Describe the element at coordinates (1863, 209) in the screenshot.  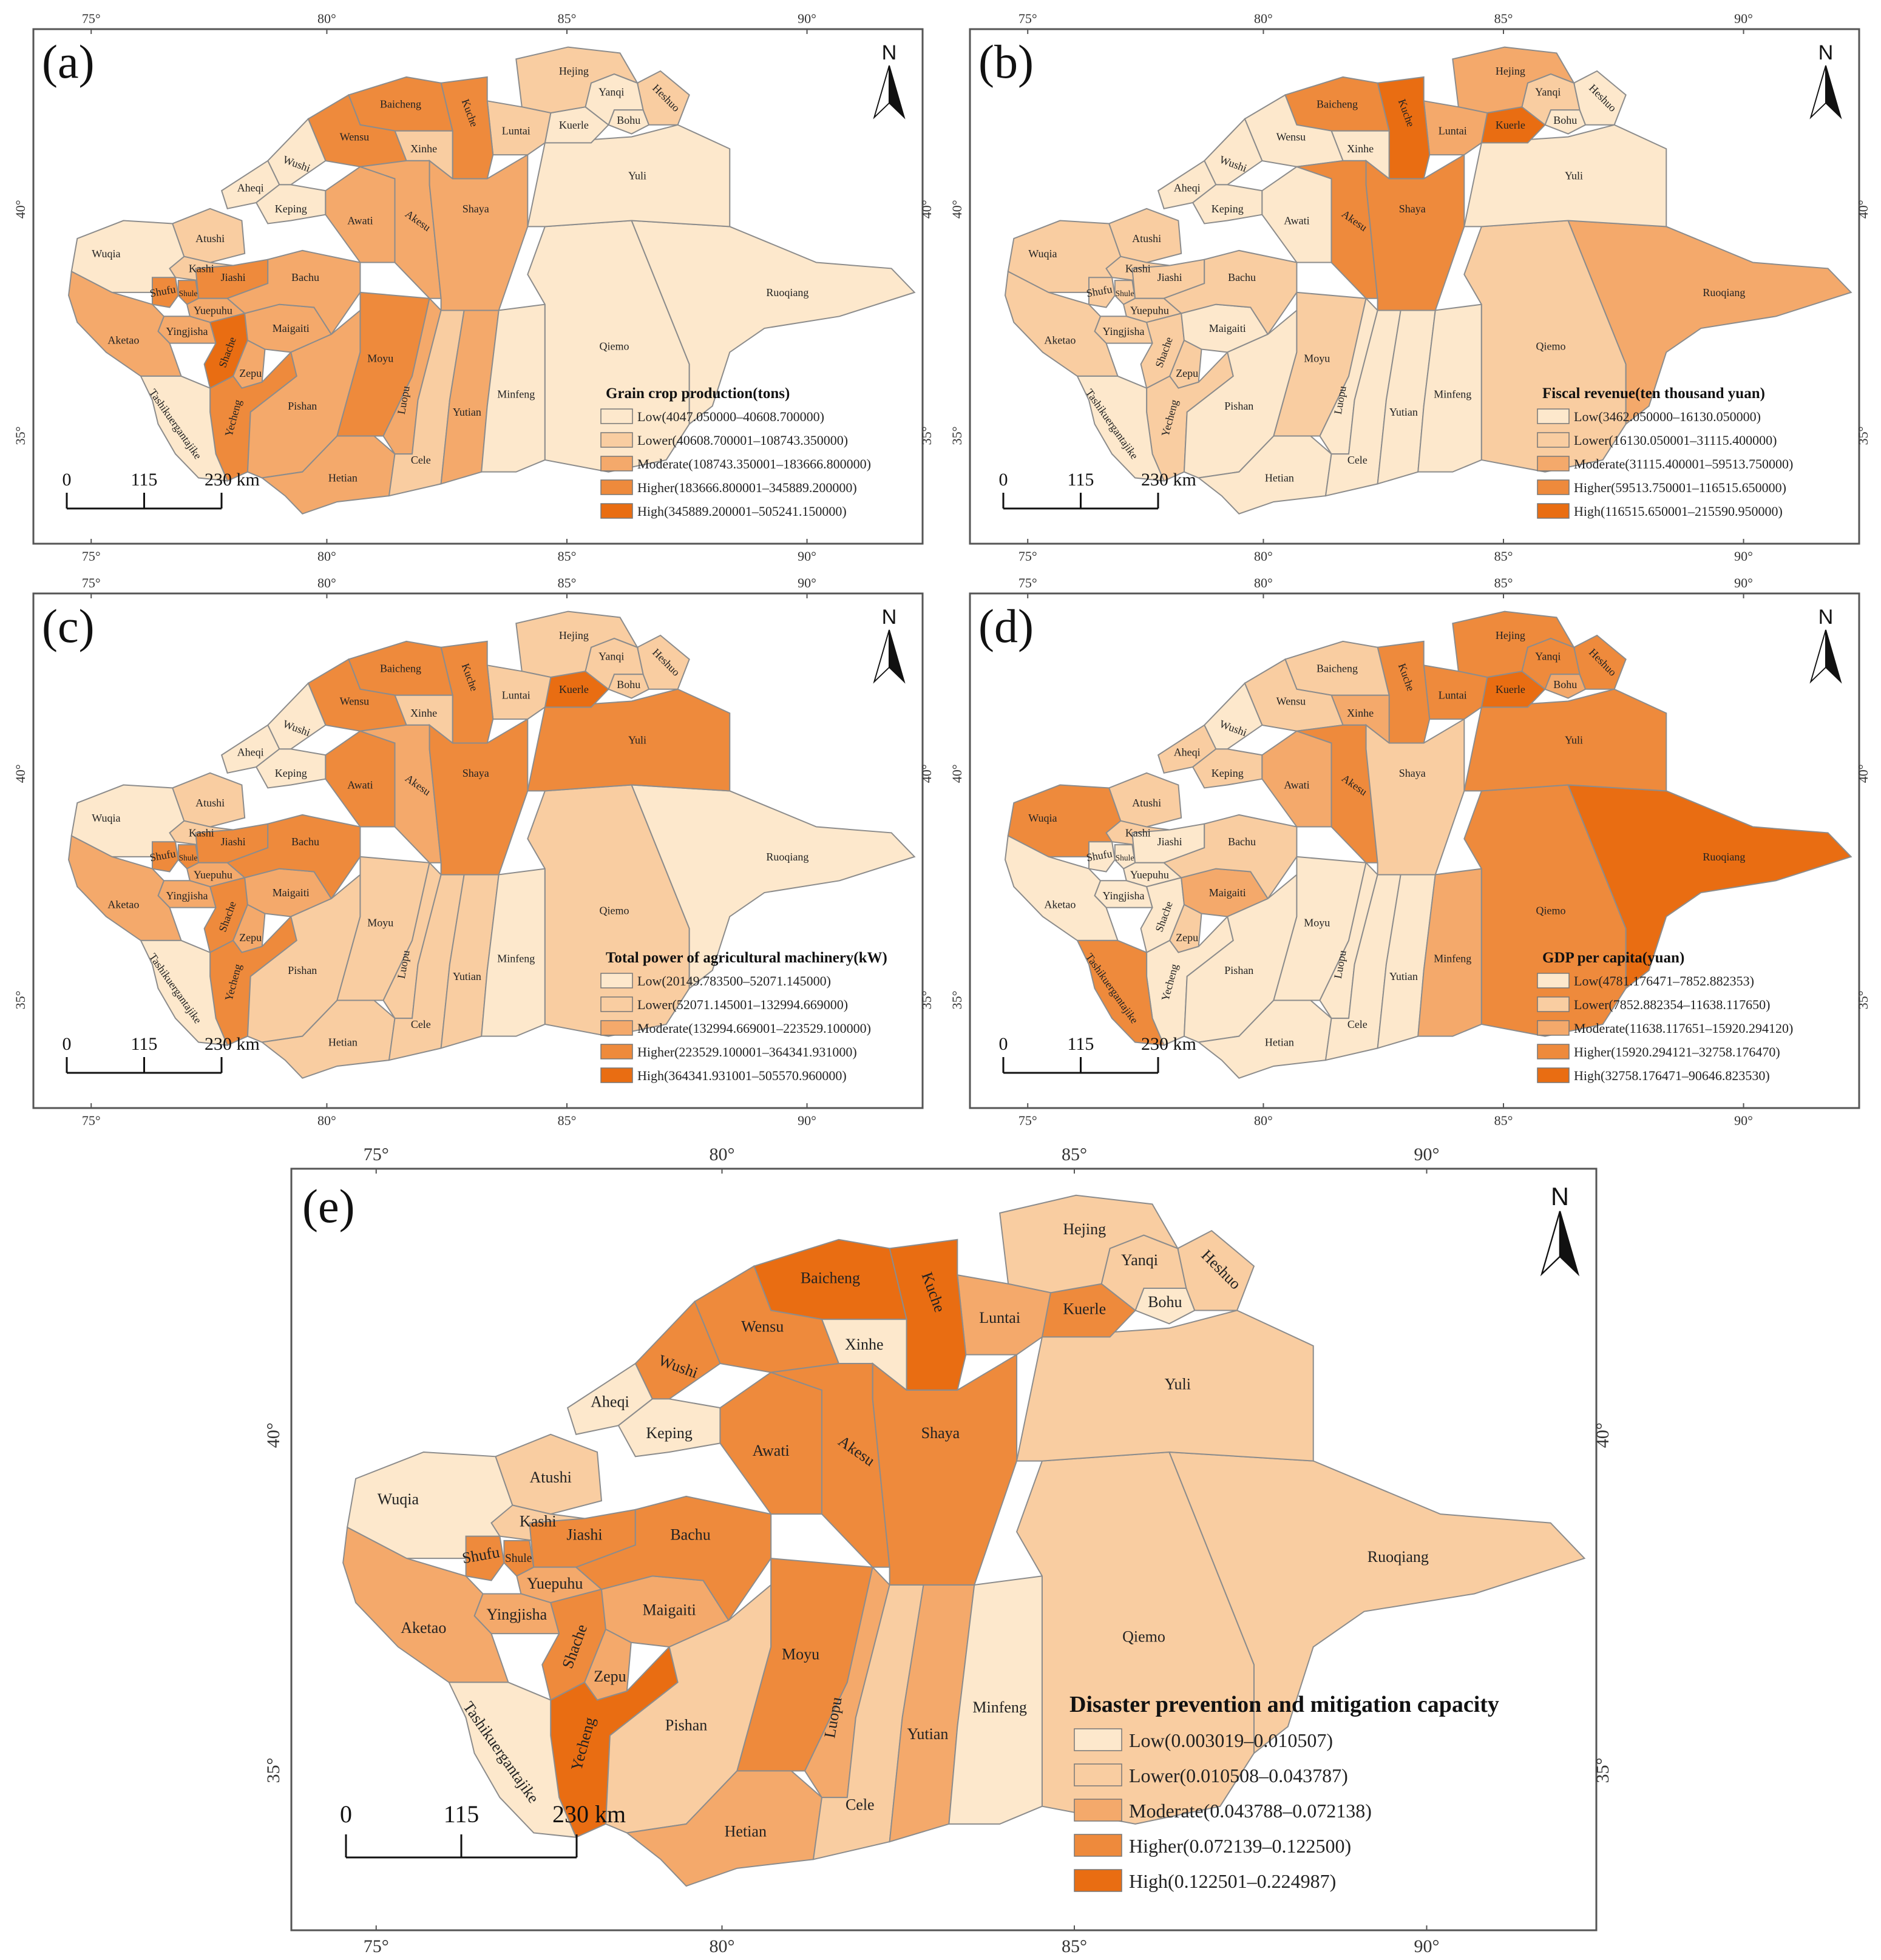
I see `lat-tick-label-right: 40°` at that location.